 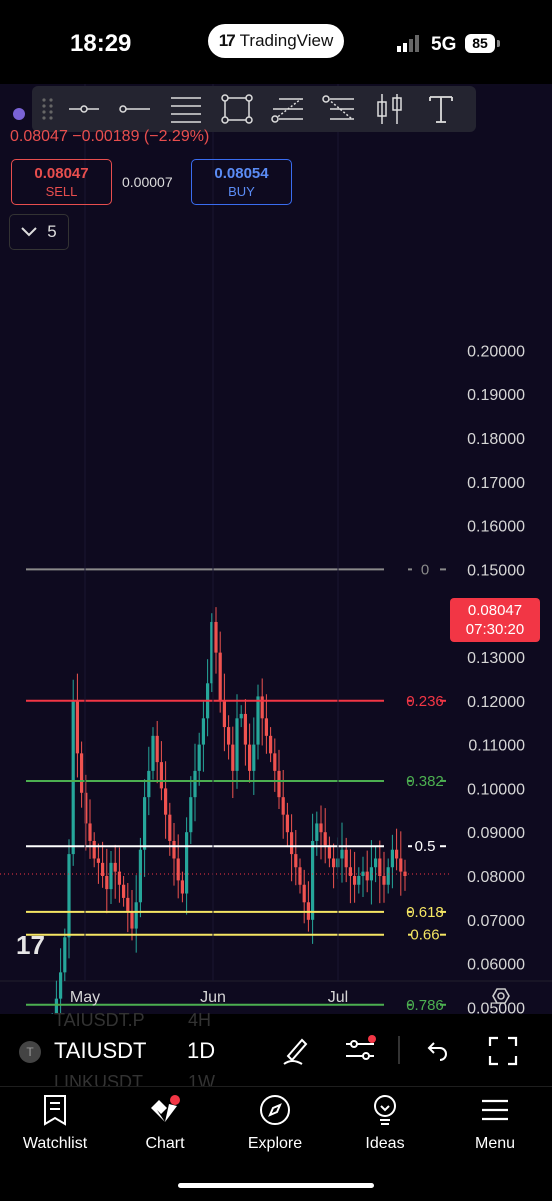 I want to click on tab-label: Chart, so click(x=165, y=1143).